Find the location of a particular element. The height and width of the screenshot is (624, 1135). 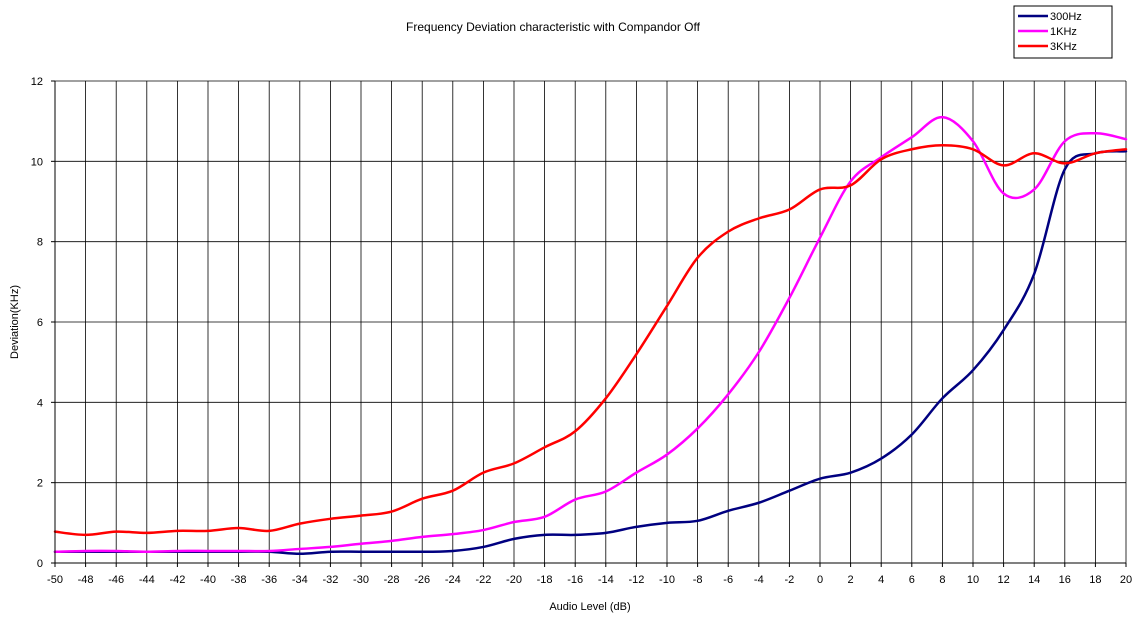

y-tick-labels: 0 2 4 6 8 10 12 is located at coordinates (43, 323).